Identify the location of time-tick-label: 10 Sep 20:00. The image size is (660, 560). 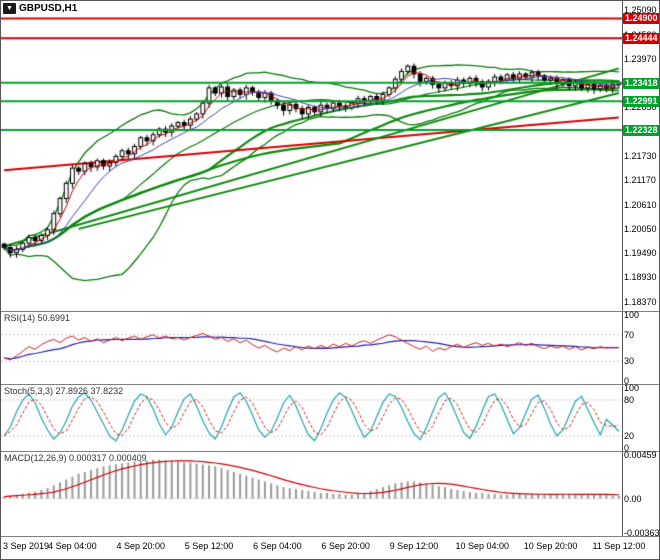
(550, 546).